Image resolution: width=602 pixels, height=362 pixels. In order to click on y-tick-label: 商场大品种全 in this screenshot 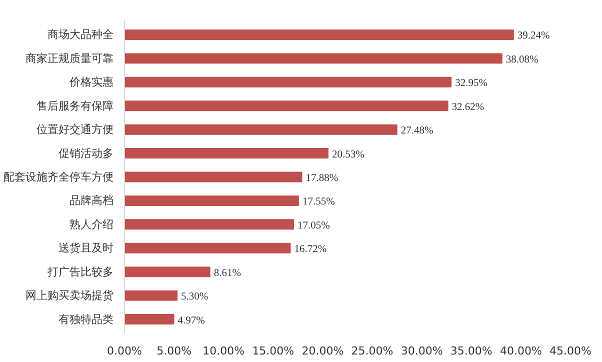, I will do `click(81, 35)`.